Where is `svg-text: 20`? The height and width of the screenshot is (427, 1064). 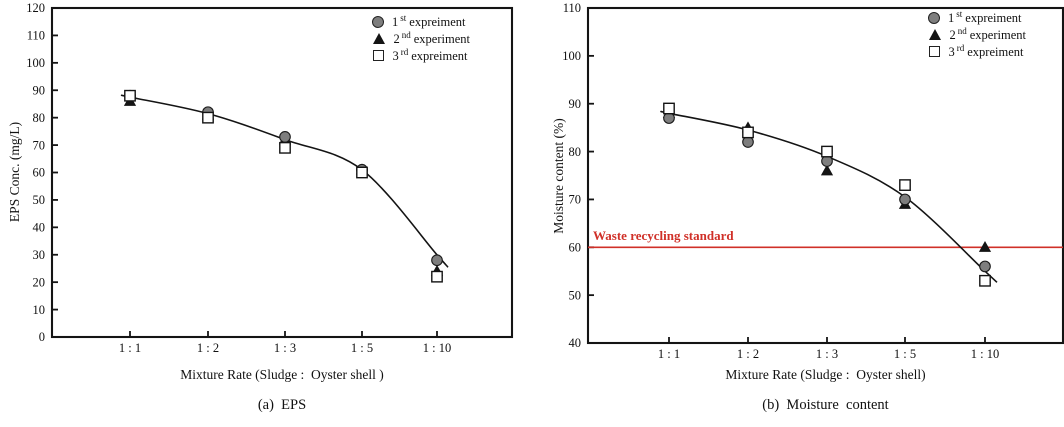 svg-text: 20 is located at coordinates (39, 282).